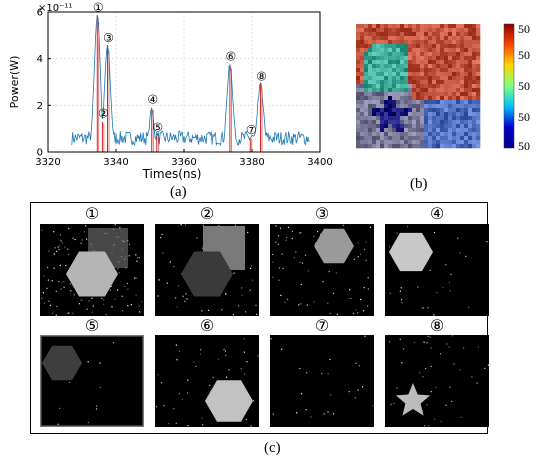 Image resolution: width=550 pixels, height=463 pixels. What do you see at coordinates (92, 274) in the screenshot?
I see `hexagon-shape` at bounding box center [92, 274].